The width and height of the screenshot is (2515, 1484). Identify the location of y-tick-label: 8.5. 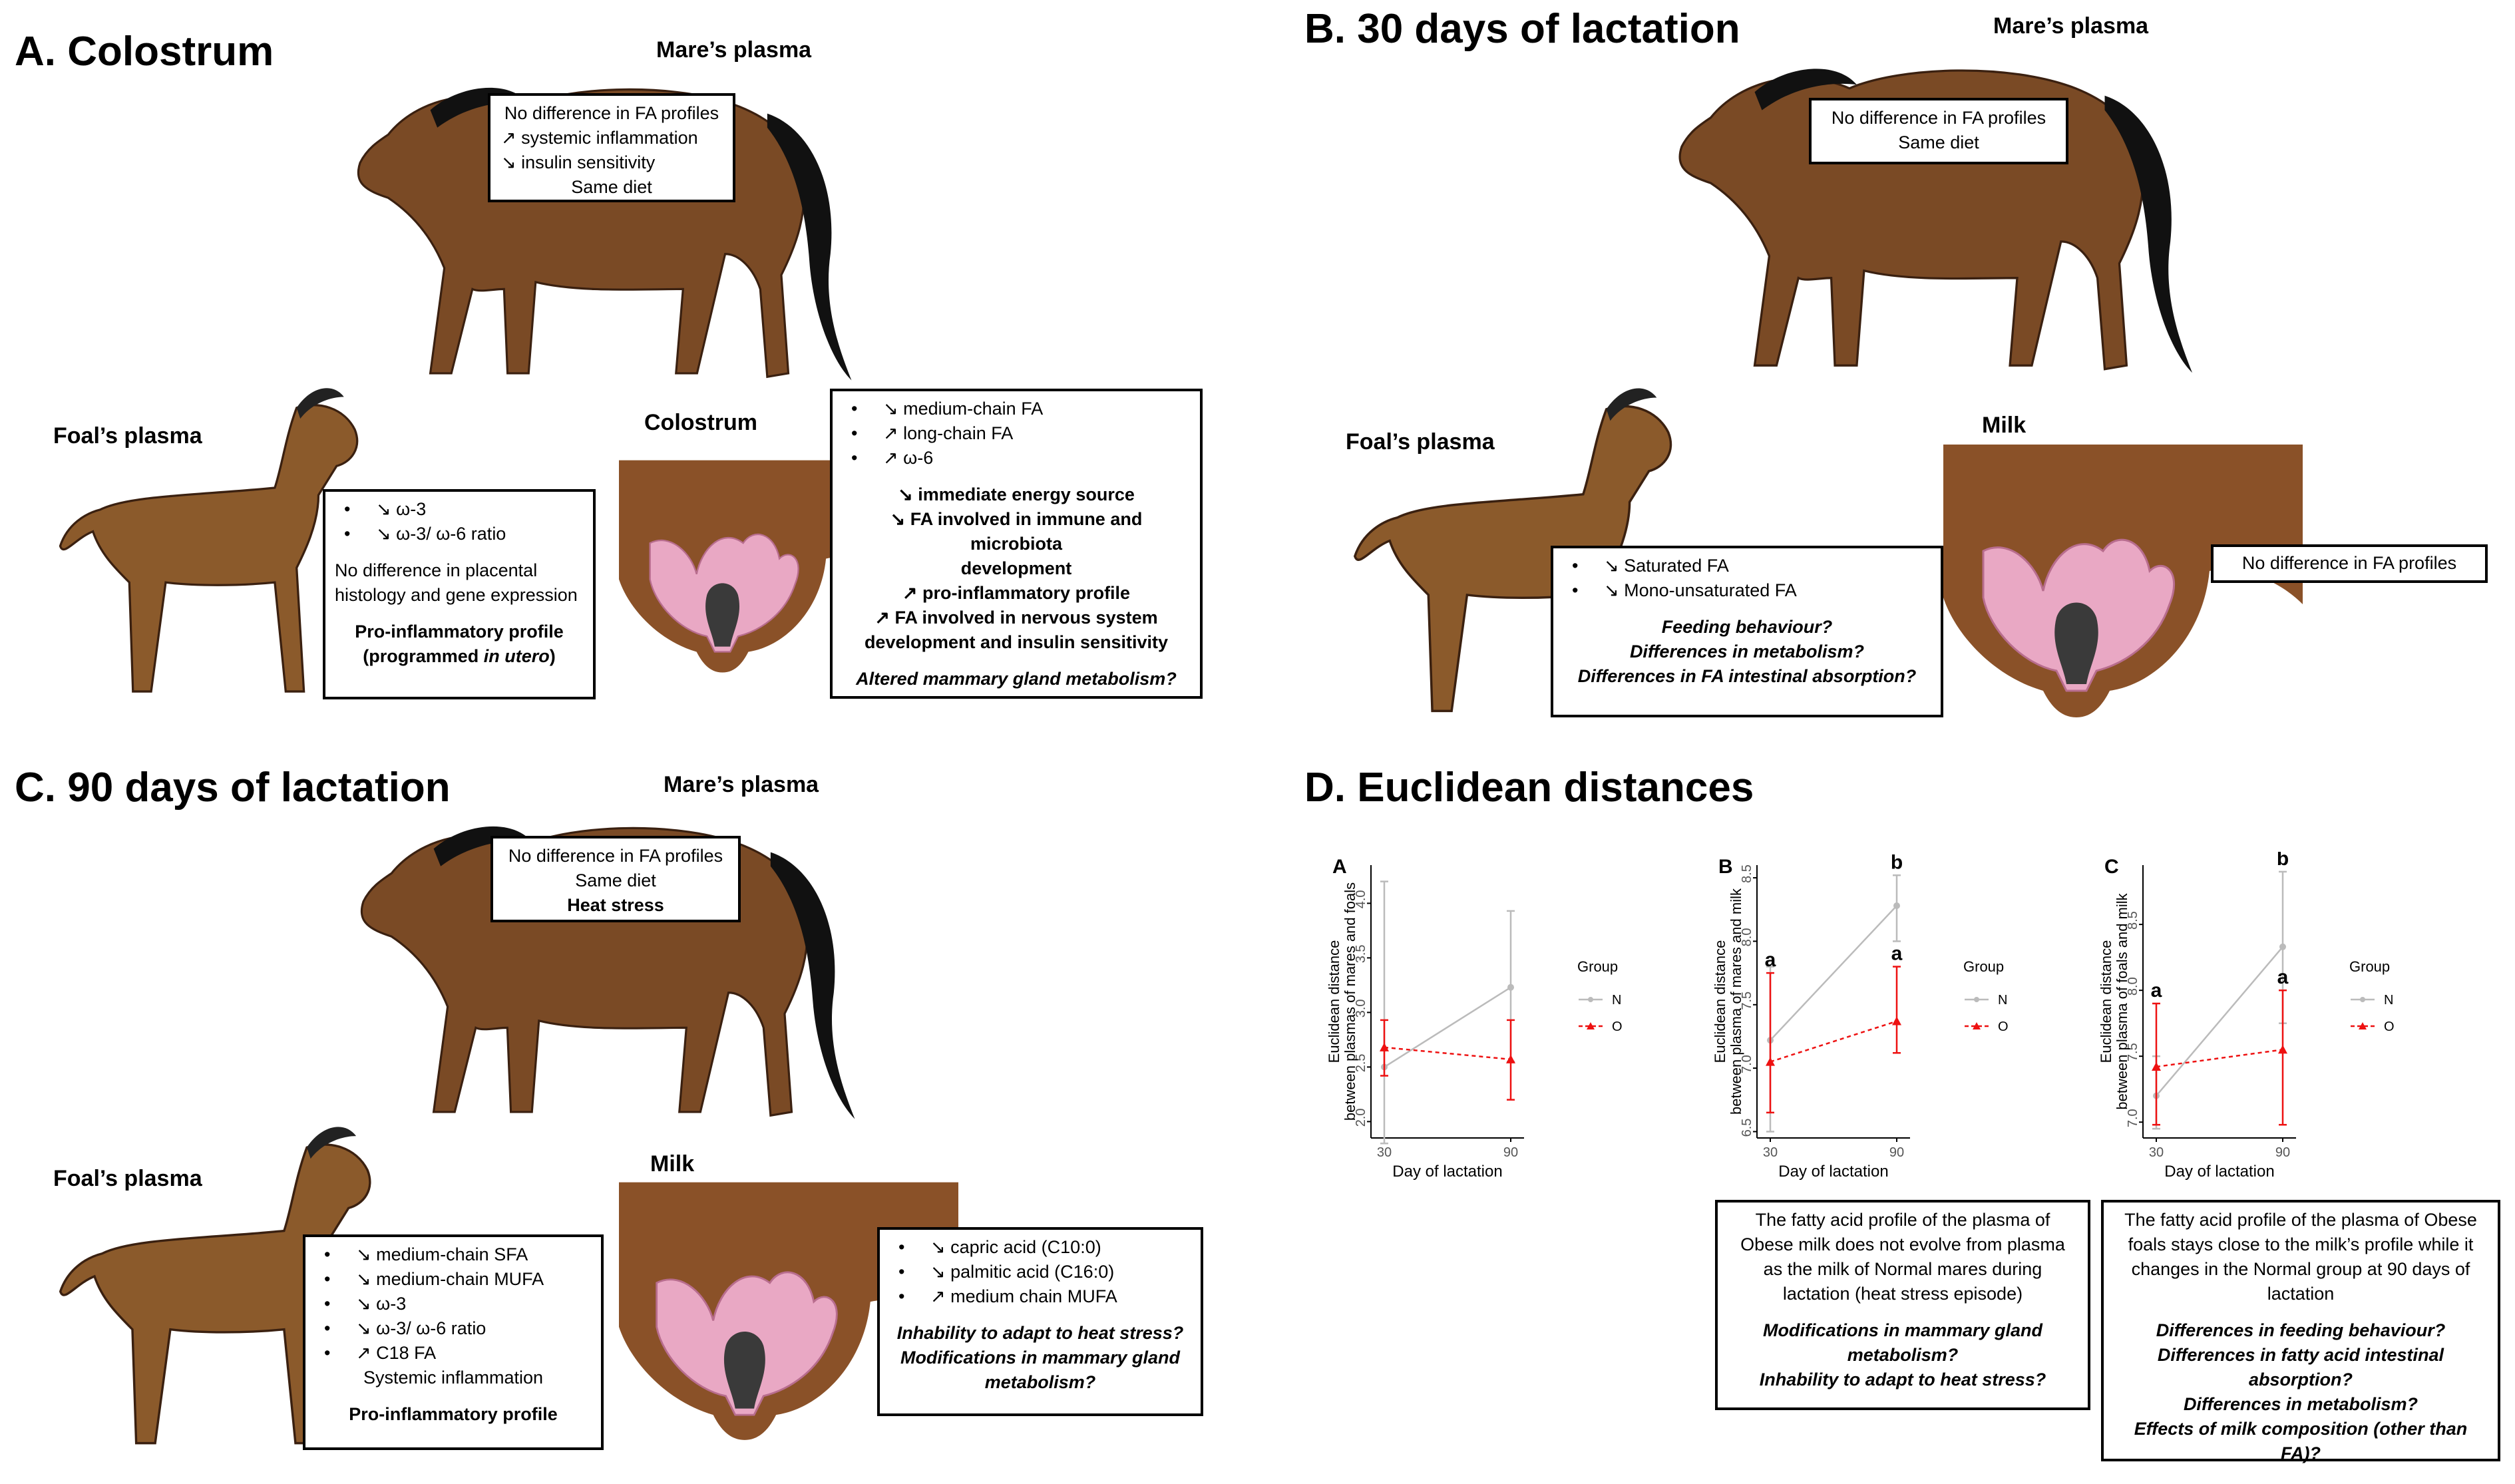
(1747, 873).